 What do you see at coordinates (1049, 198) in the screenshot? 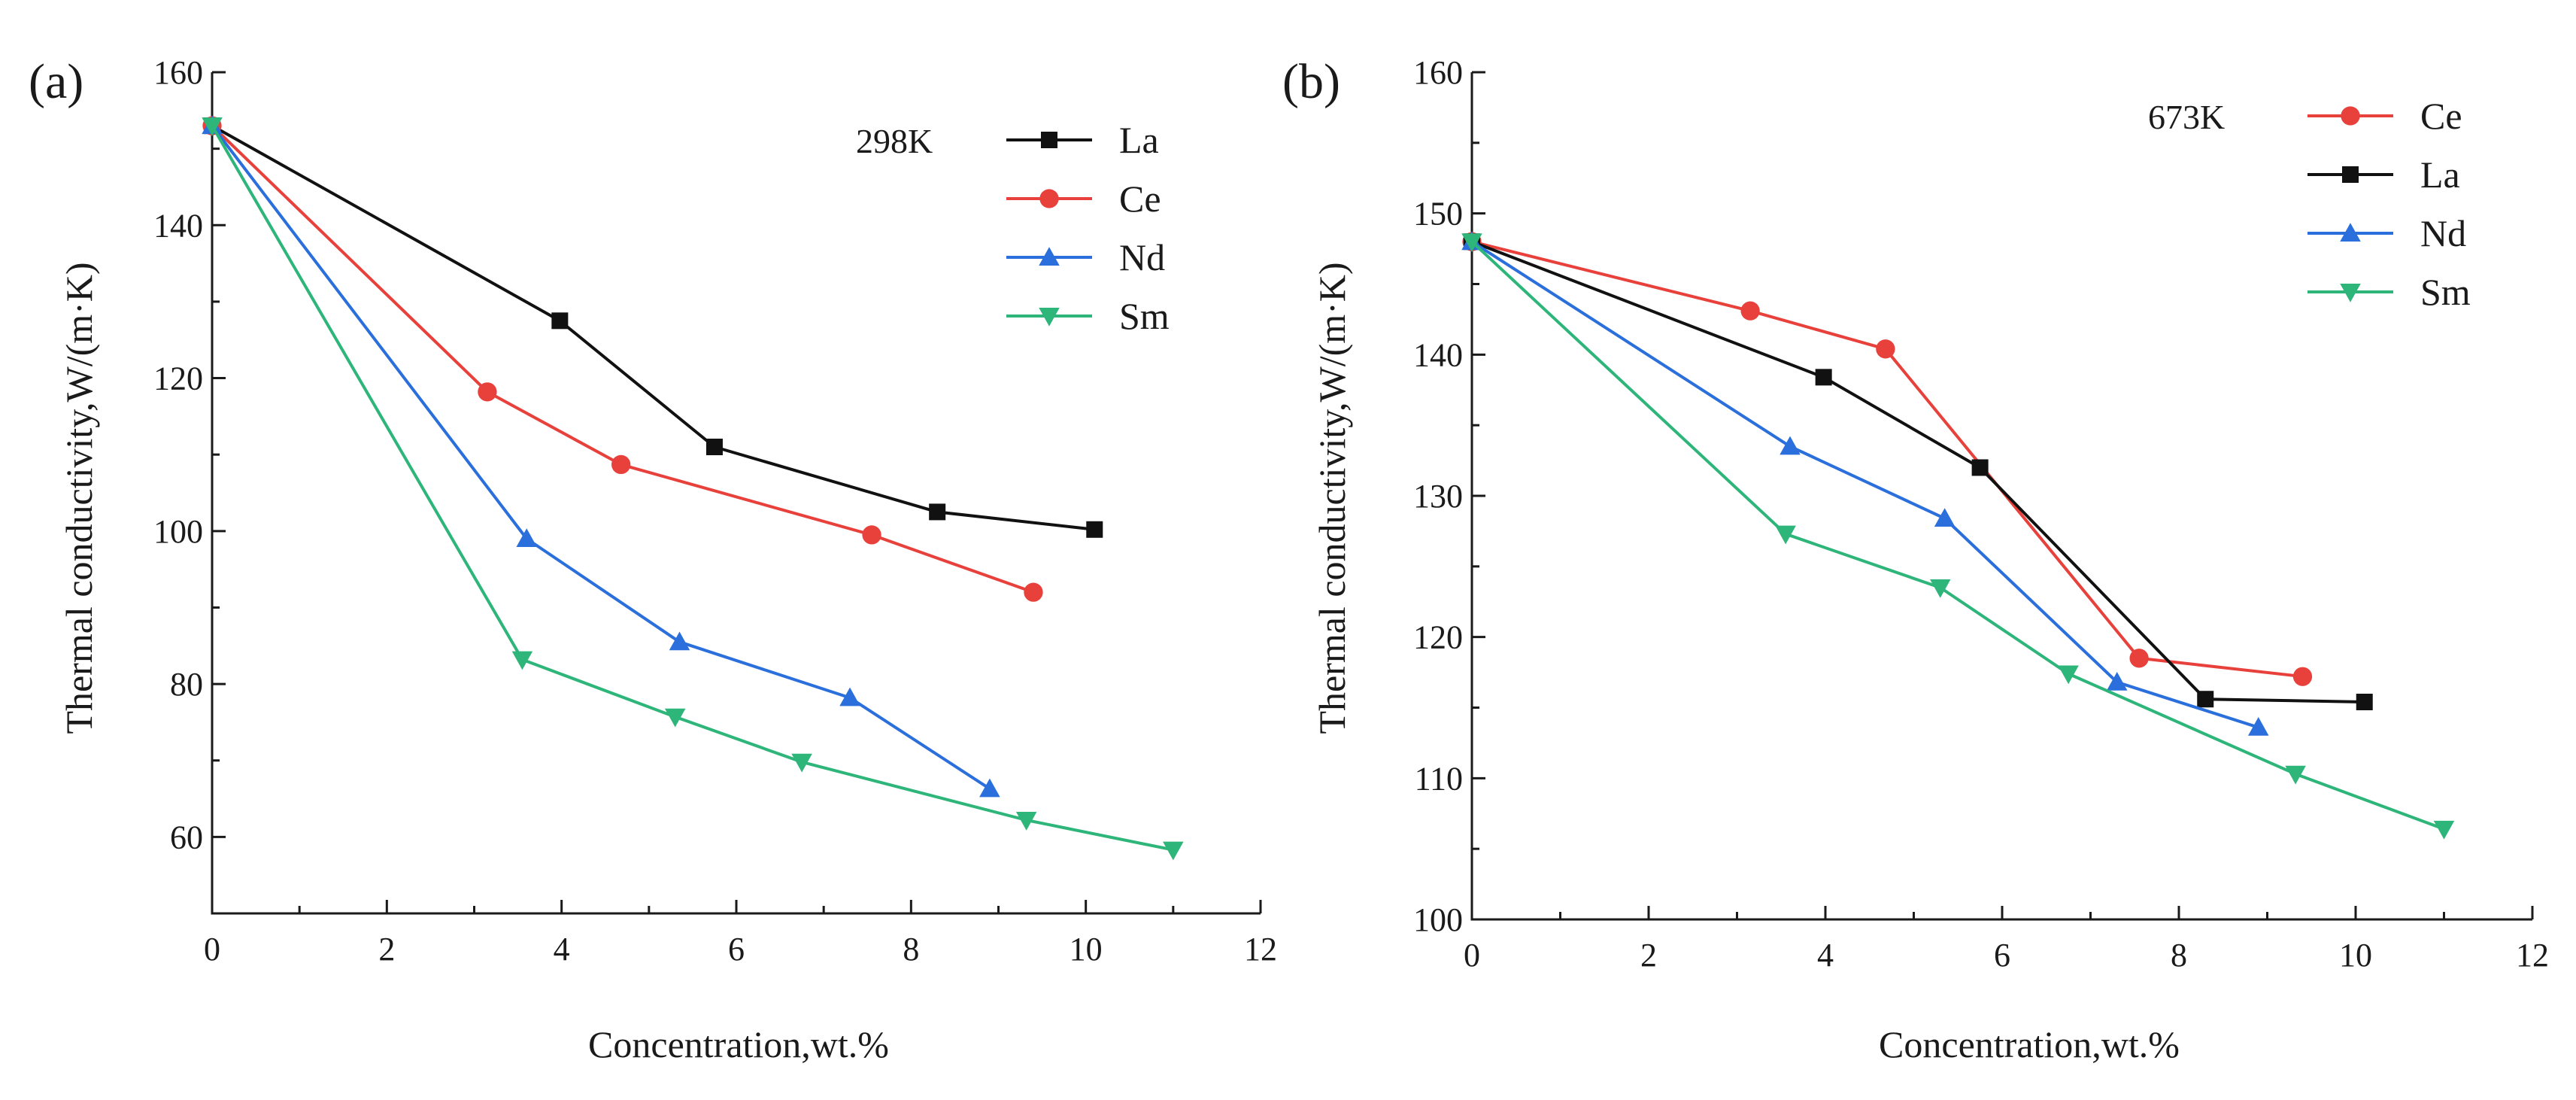
I see `legend-marker-ce-a` at bounding box center [1049, 198].